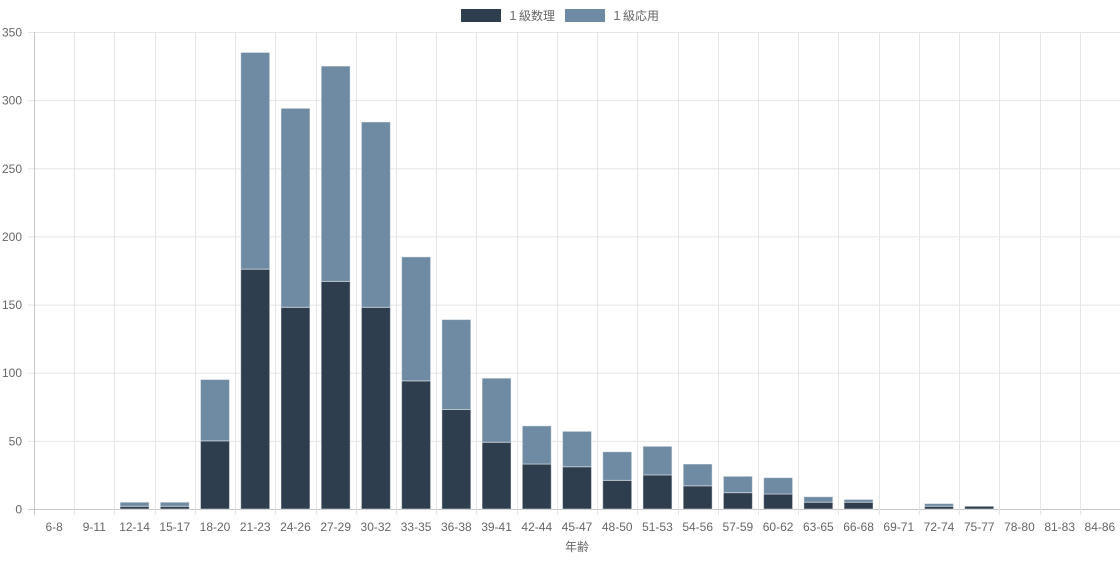 The height and width of the screenshot is (565, 1120). I want to click on legend-item-1: １級応用, so click(612, 16).